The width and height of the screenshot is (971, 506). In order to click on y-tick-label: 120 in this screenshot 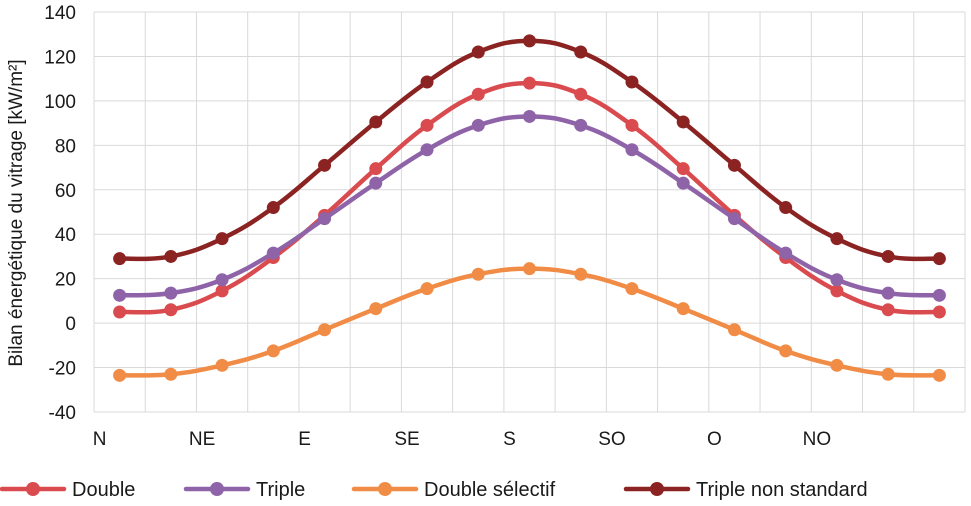, I will do `click(60, 57)`.